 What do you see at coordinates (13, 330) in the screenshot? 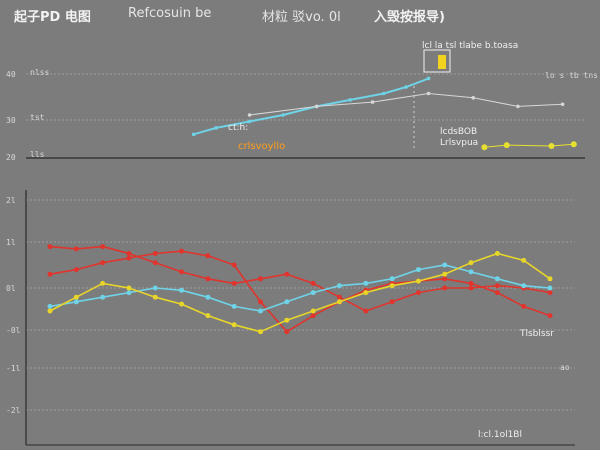
I see `y-tick-label: -0l` at bounding box center [13, 330].